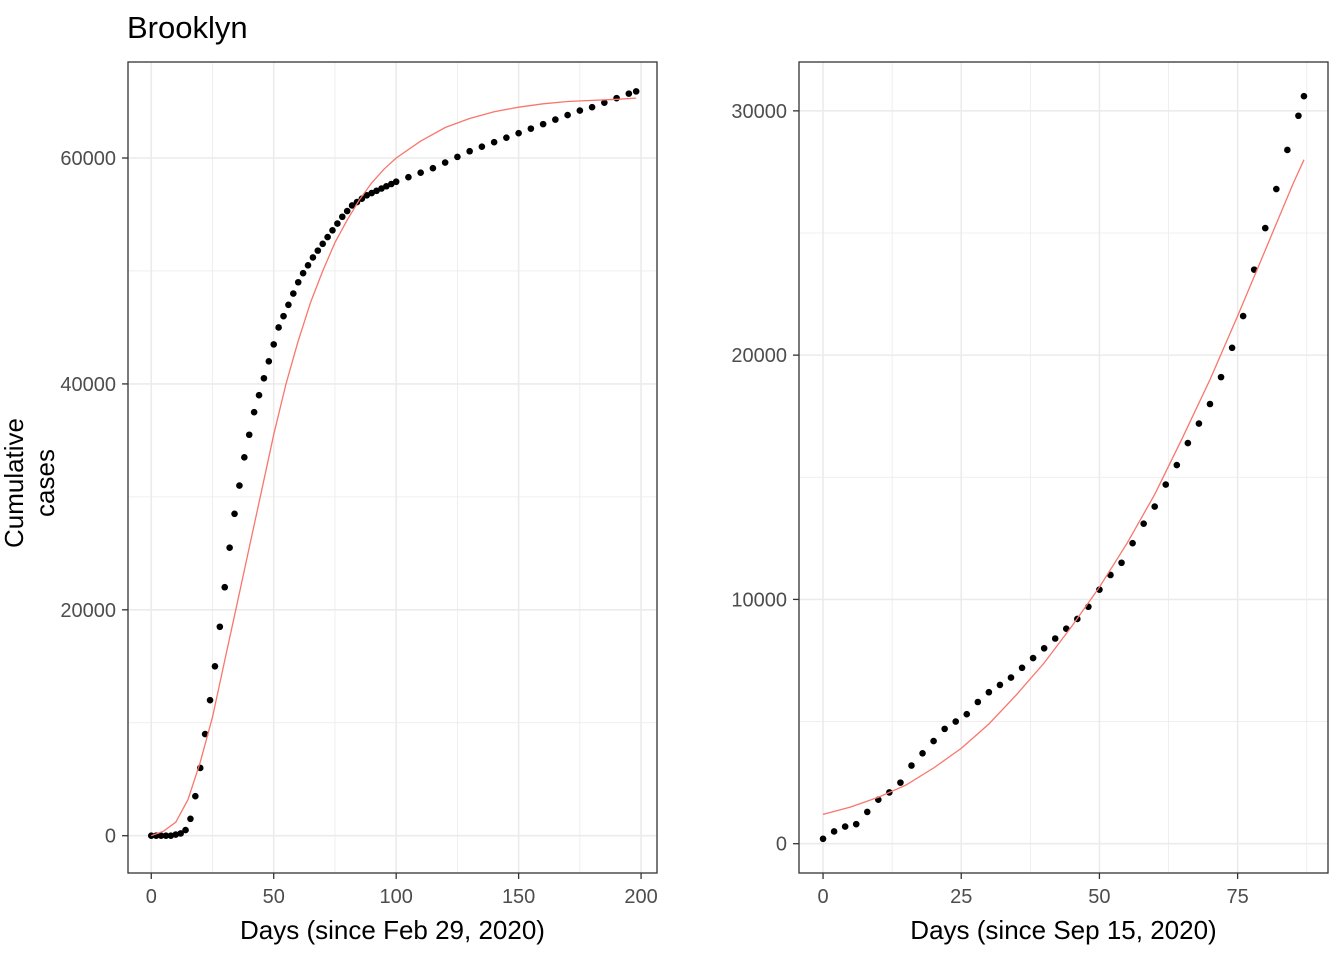 The height and width of the screenshot is (960, 1344). Describe the element at coordinates (187, 27) in the screenshot. I see `page-title: Brooklyn` at that location.